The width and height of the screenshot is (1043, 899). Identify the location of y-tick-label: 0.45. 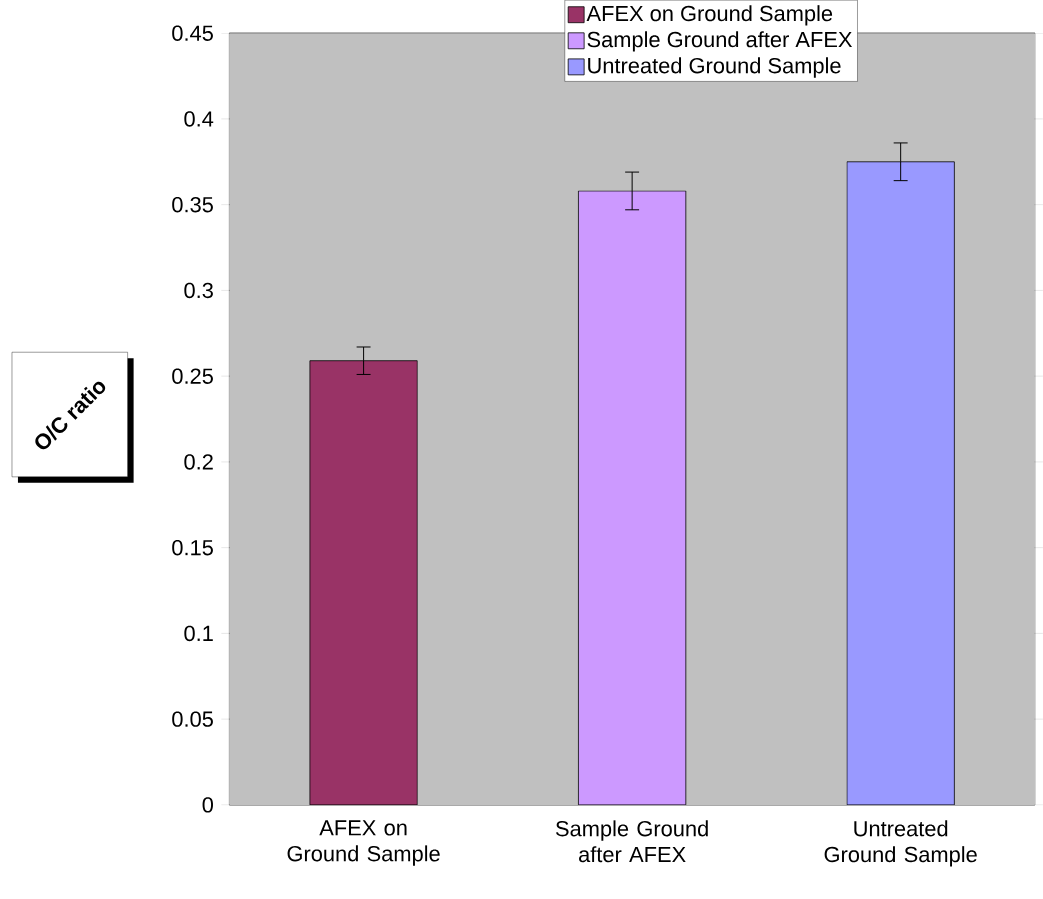
(192, 33).